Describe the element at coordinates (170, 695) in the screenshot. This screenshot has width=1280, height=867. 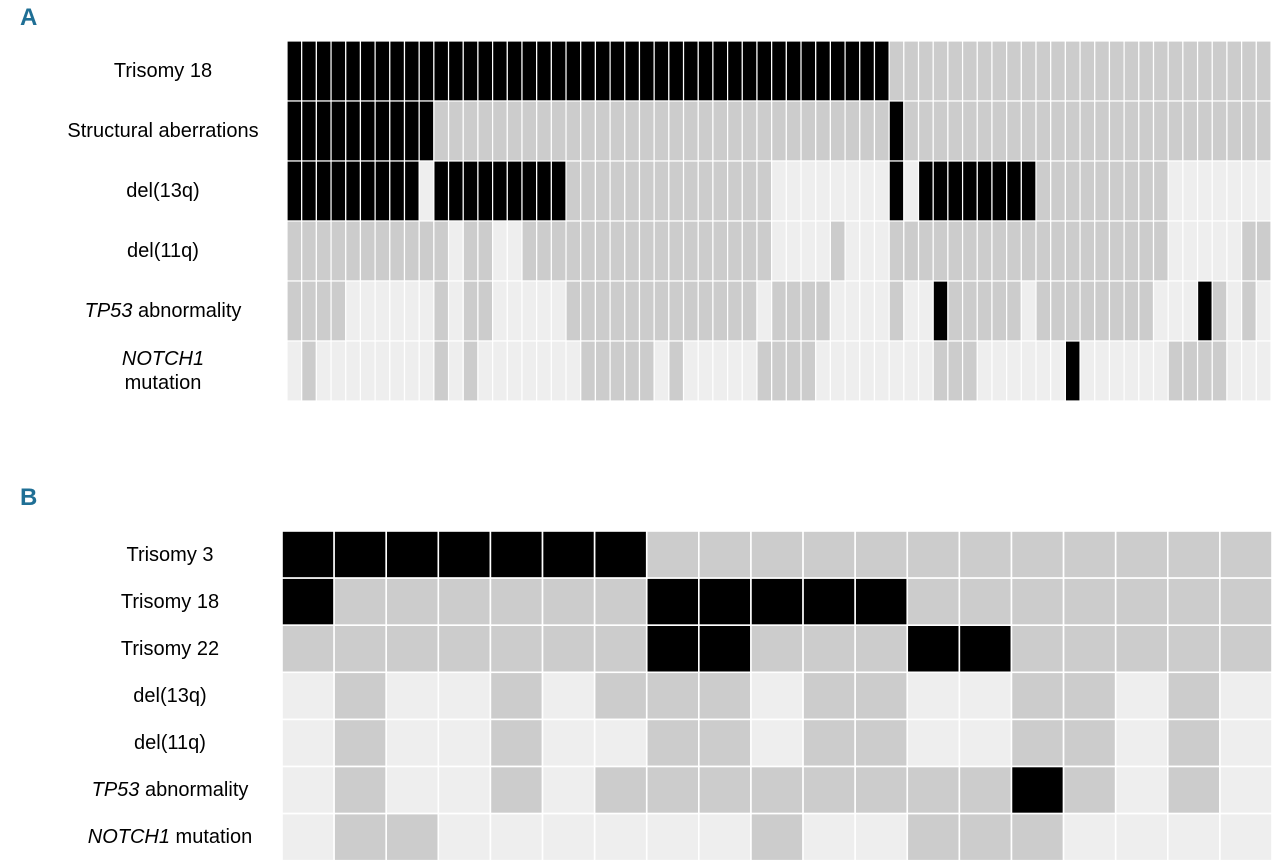
I see `row-label-text: del(13q)` at that location.